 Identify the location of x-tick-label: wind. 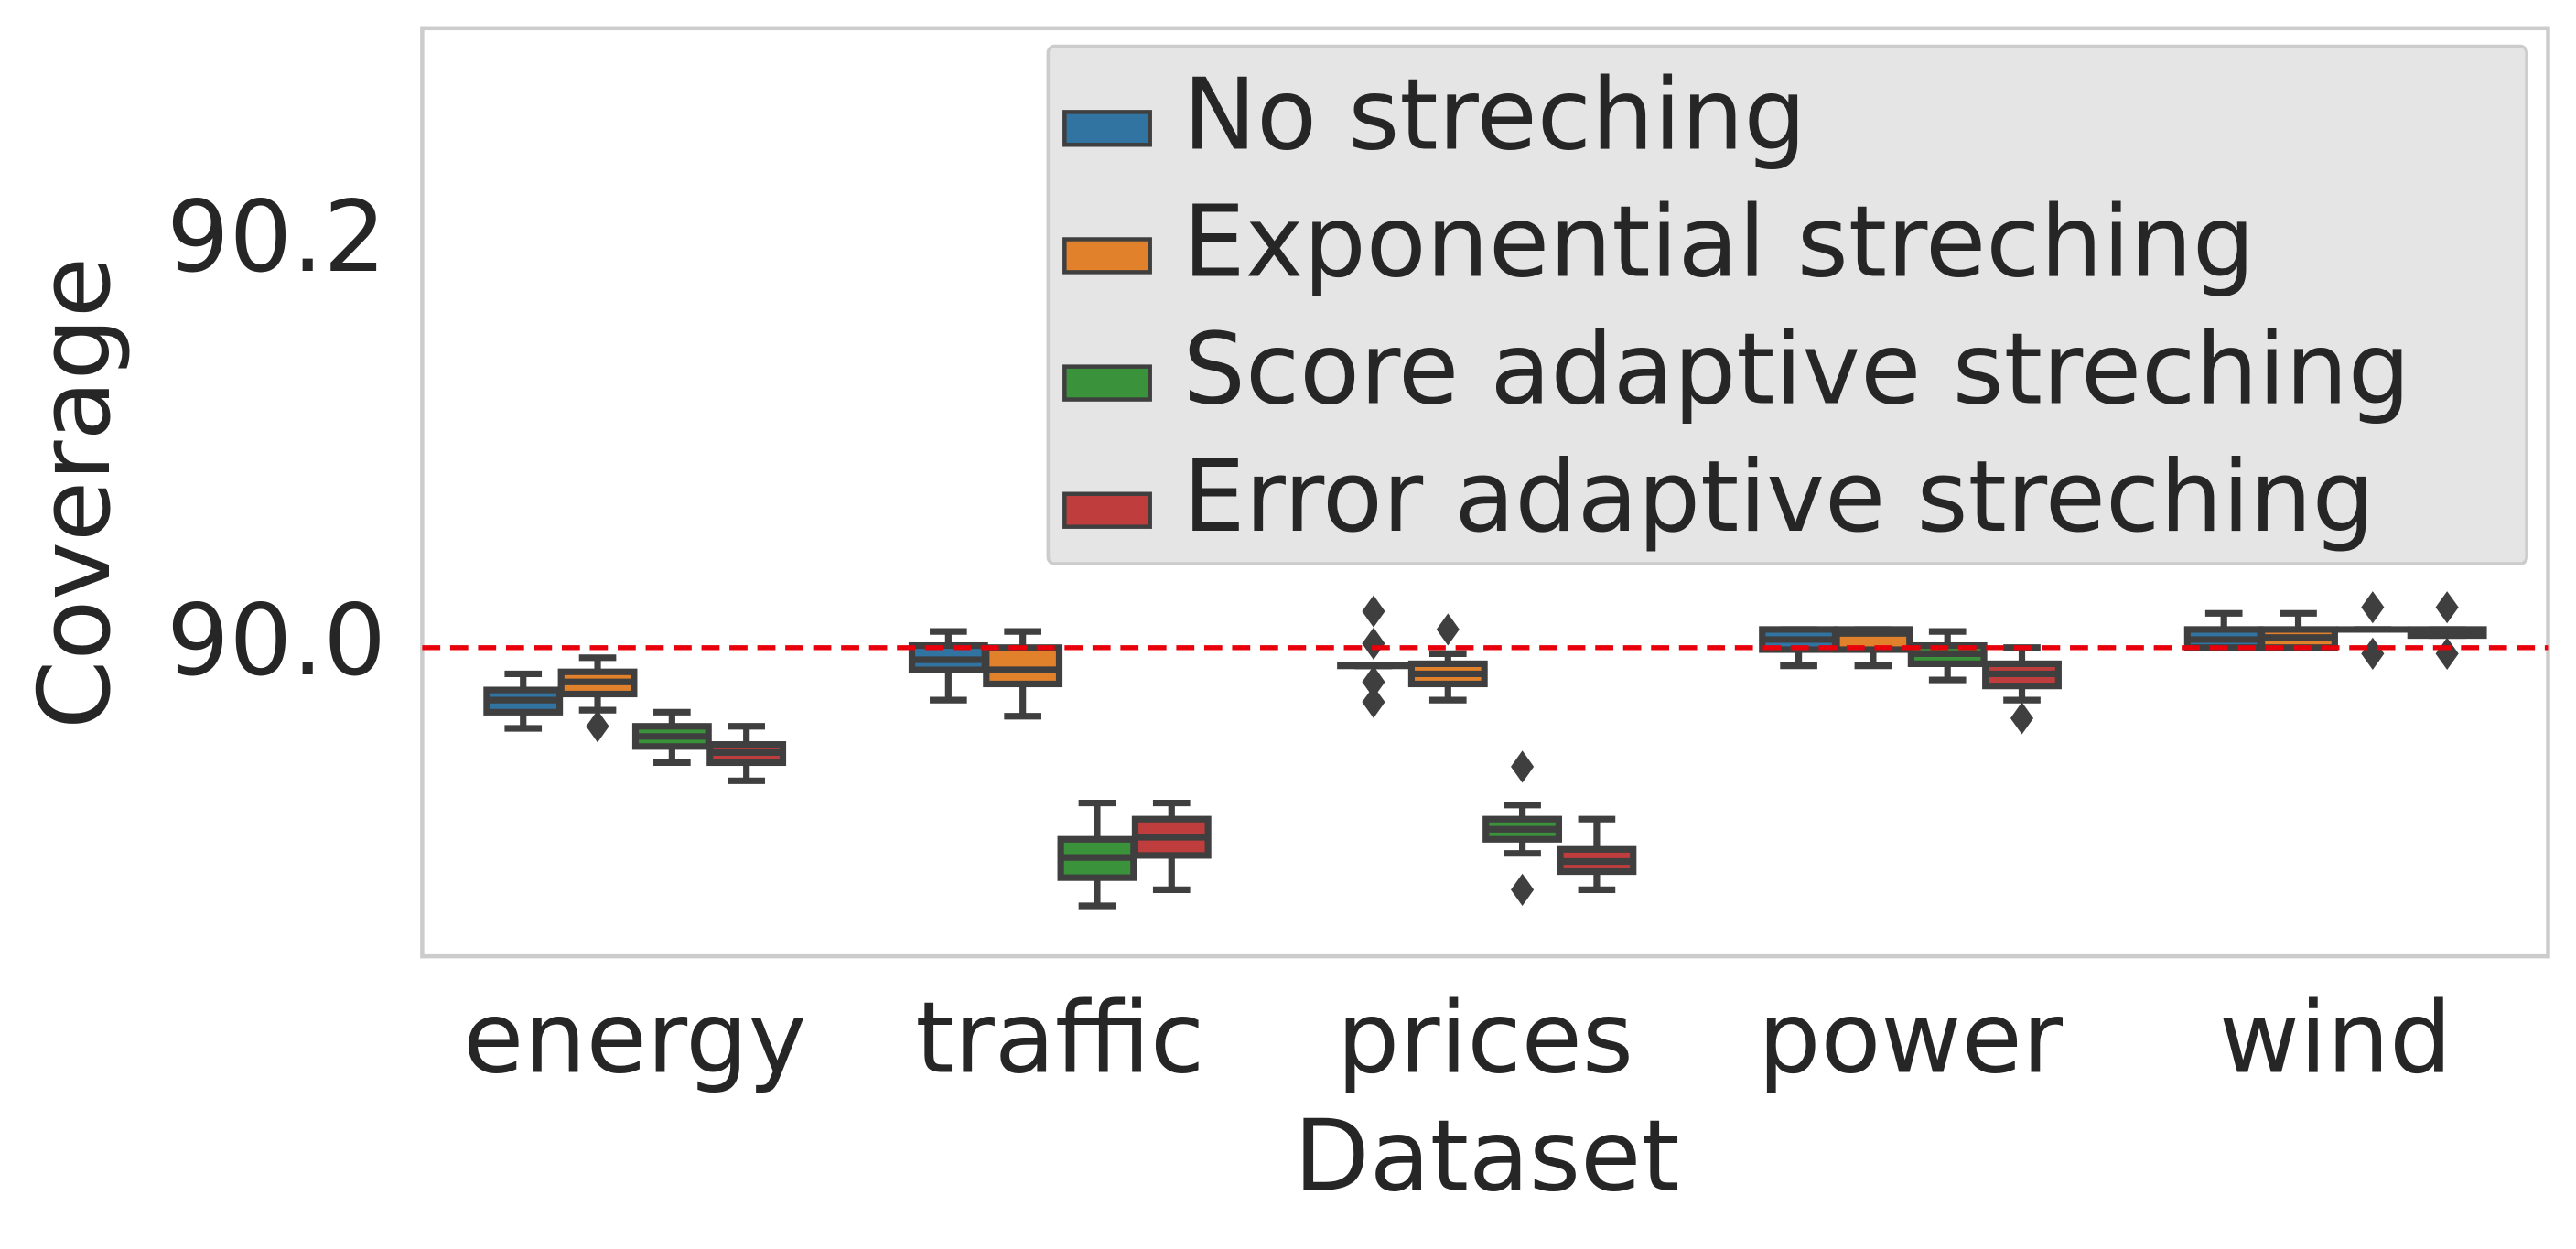
(2336, 1038).